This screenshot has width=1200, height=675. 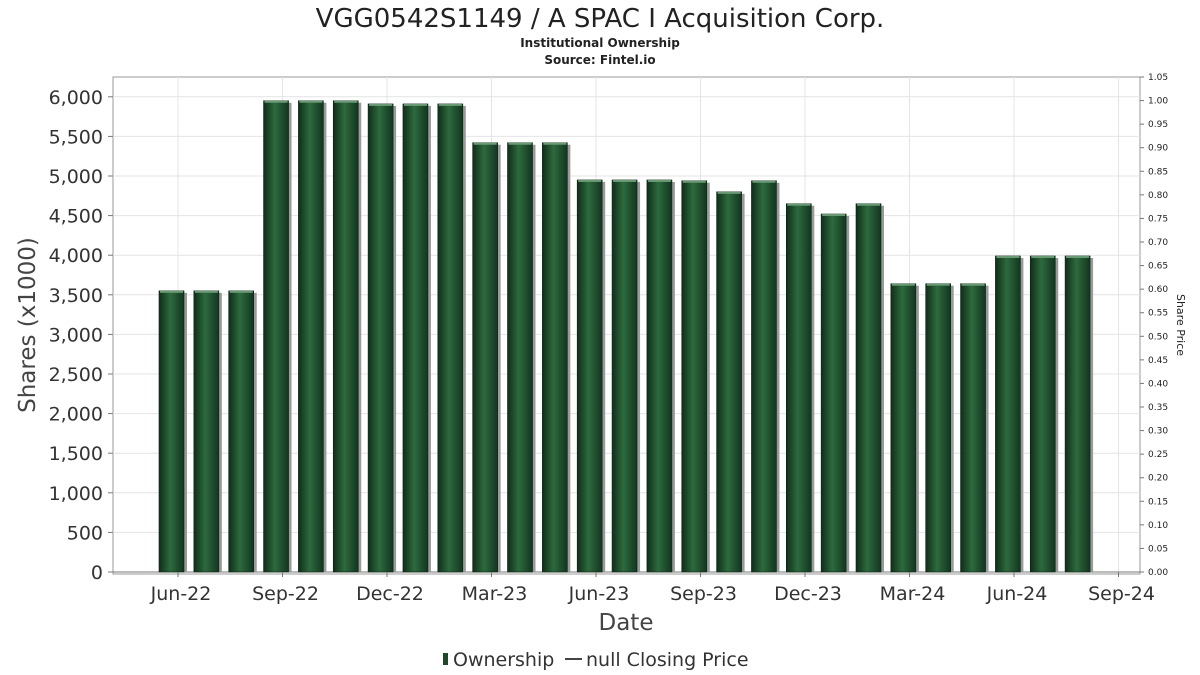 What do you see at coordinates (285, 594) in the screenshot?
I see `x-tick-label: Sep-22` at bounding box center [285, 594].